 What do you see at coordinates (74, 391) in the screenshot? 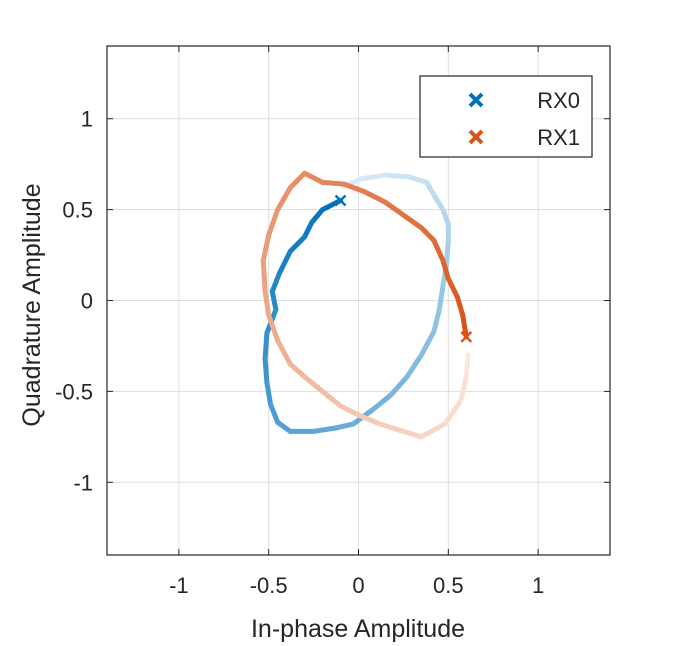
I see `y-tick-label-1: -0.5` at bounding box center [74, 391].